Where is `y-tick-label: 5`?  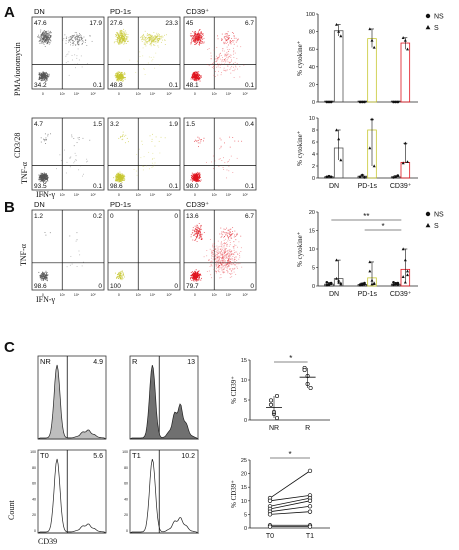 y-tick-label: 5 is located at coordinates (245, 401).